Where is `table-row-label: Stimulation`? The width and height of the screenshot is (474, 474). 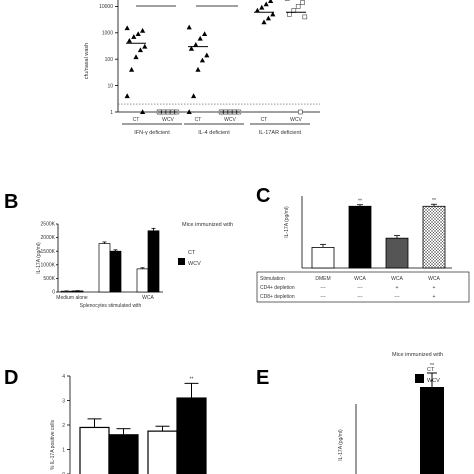
table-row-label: Stimulation is located at coordinates (272, 279).